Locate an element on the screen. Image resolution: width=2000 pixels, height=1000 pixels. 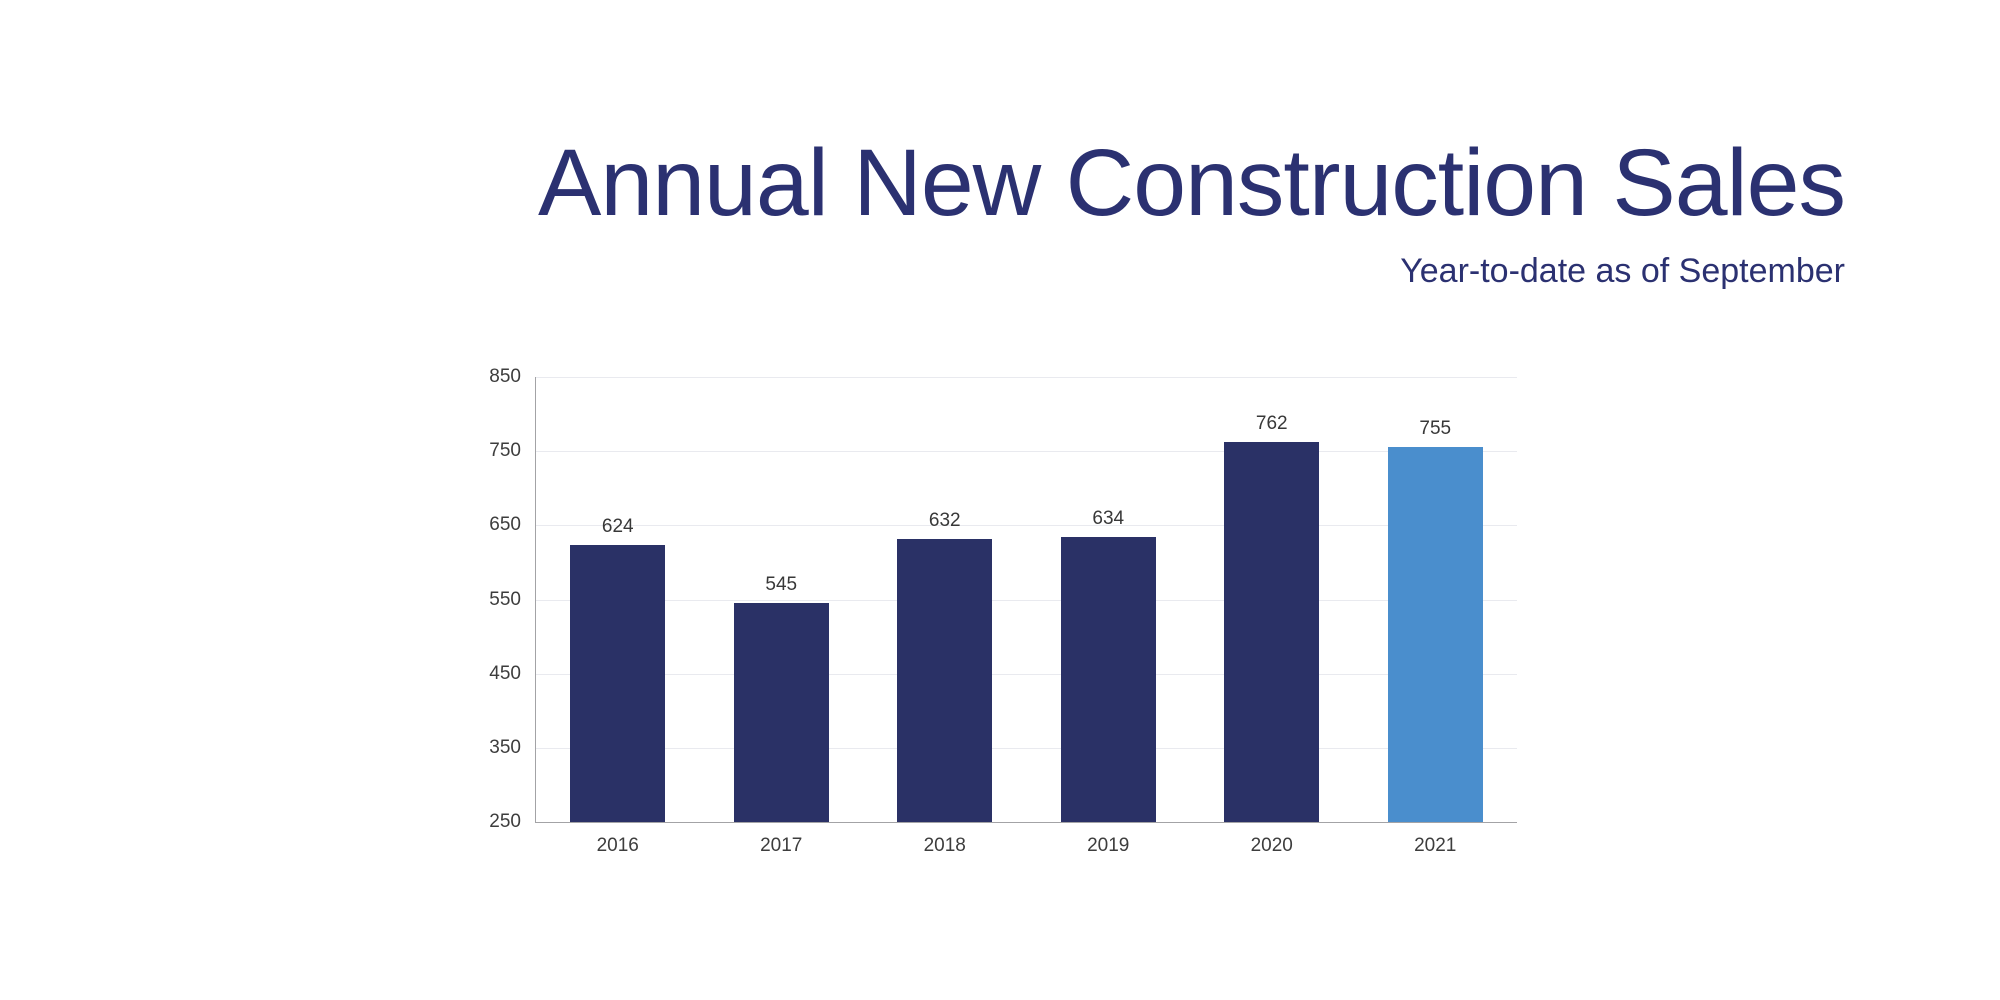
bar-2016 is located at coordinates (618, 683).